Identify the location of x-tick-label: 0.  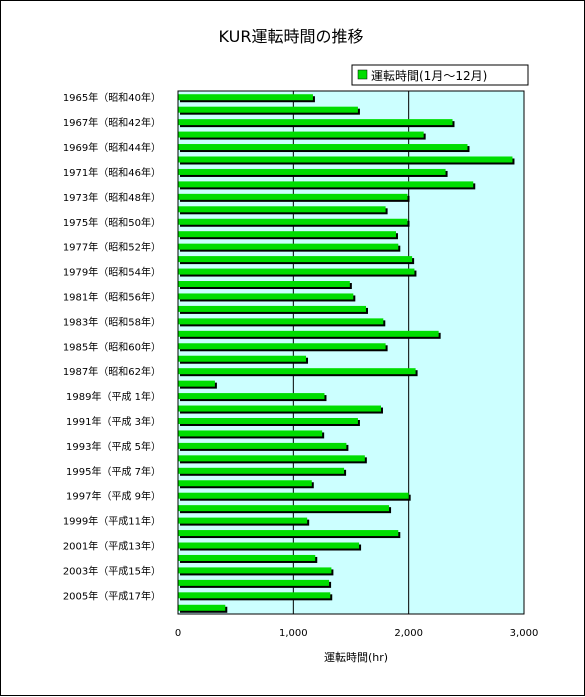
(178, 633).